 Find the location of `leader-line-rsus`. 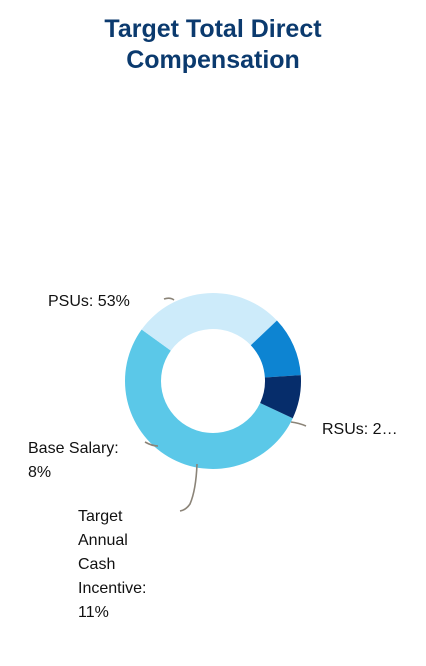

leader-line-rsus is located at coordinates (298, 424).